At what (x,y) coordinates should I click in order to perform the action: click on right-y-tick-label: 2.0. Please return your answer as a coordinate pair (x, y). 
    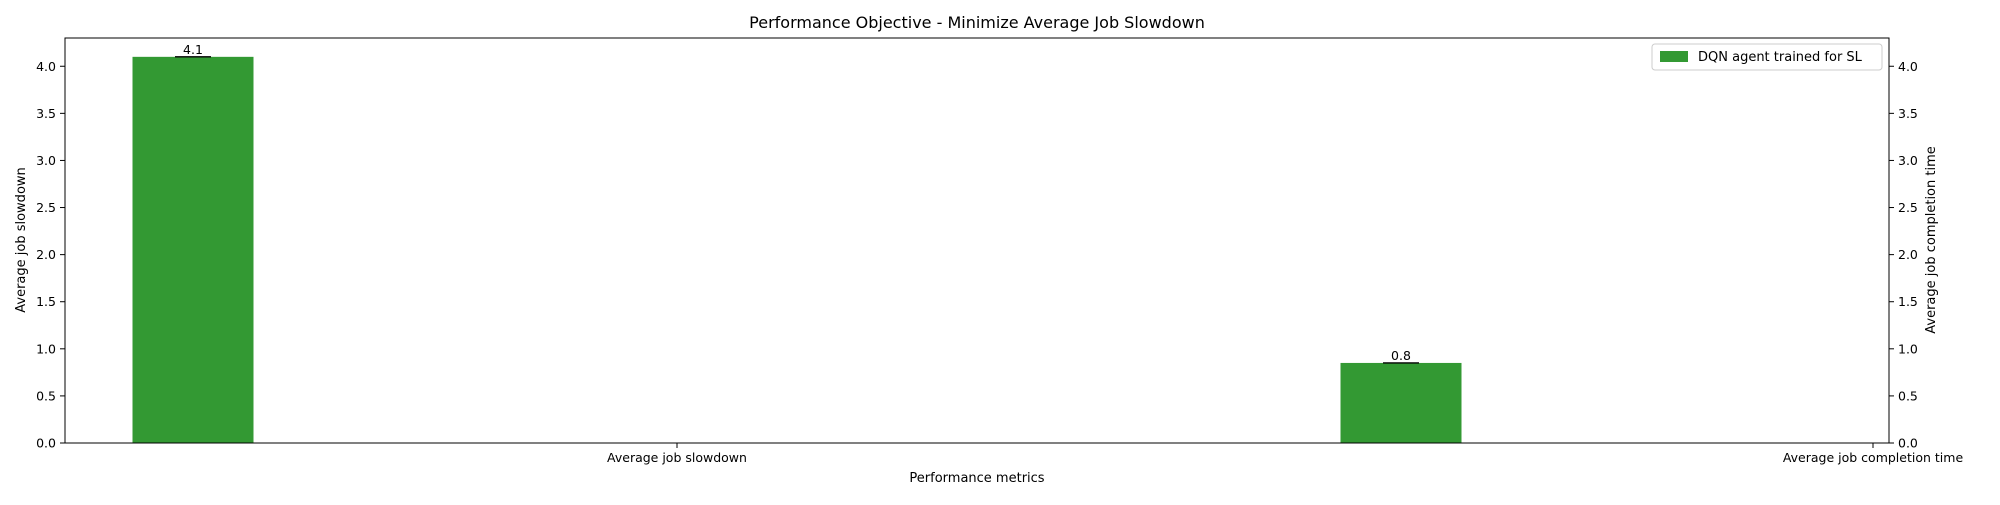
    Looking at the image, I should click on (1908, 254).